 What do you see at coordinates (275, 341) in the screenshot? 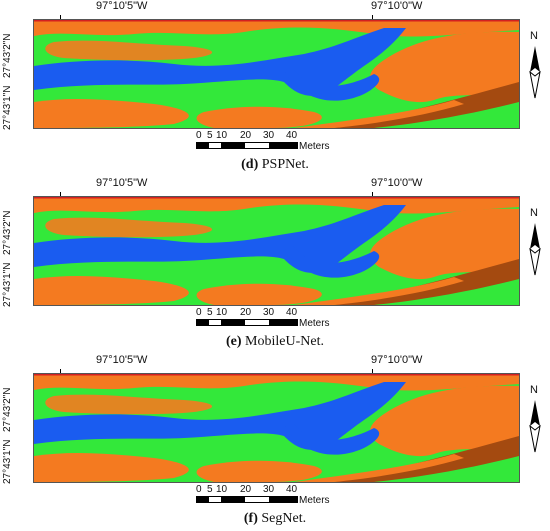
I see `panel-caption: (e) MobileU-Net.` at bounding box center [275, 341].